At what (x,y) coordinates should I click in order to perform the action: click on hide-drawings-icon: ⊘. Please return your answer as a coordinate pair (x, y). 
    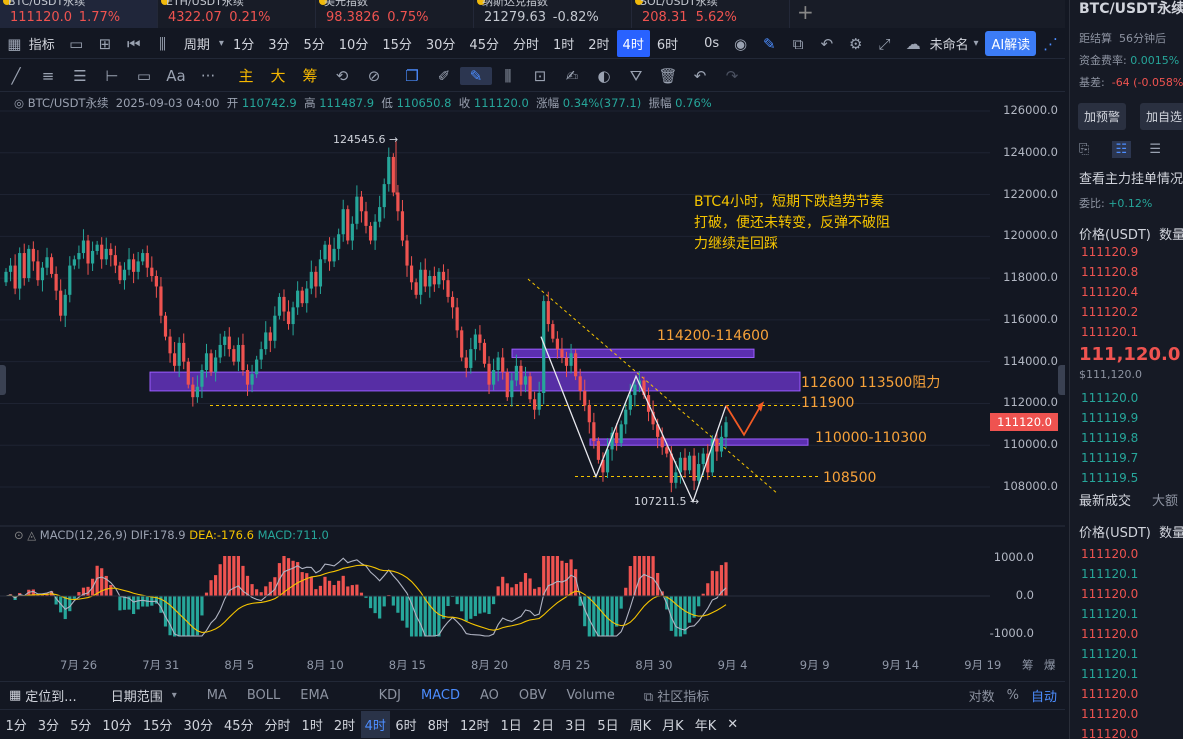
    Looking at the image, I should click on (374, 75).